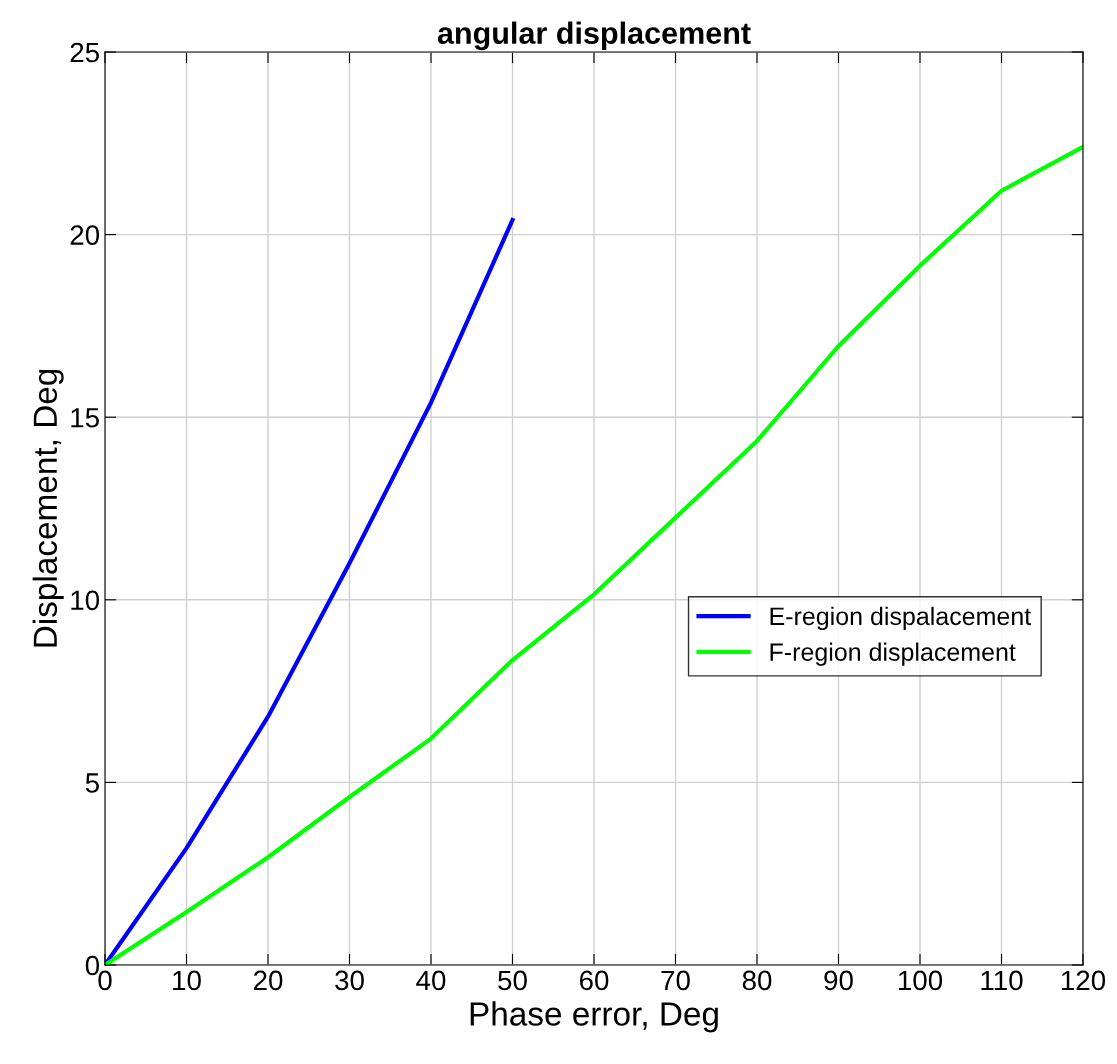 The height and width of the screenshot is (1064, 1117). Describe the element at coordinates (85, 600) in the screenshot. I see `y-tick-label: 10` at that location.